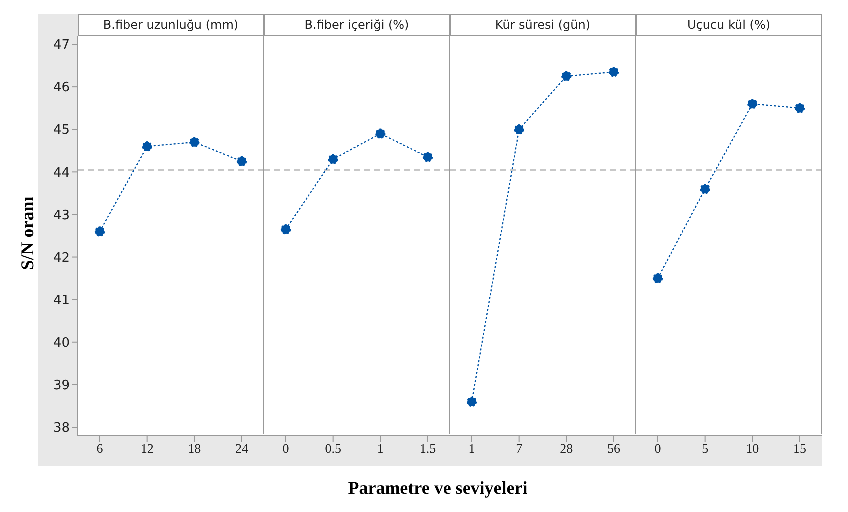  What do you see at coordinates (800, 448) in the screenshot?
I see `x-tick-label: 15` at bounding box center [800, 448].